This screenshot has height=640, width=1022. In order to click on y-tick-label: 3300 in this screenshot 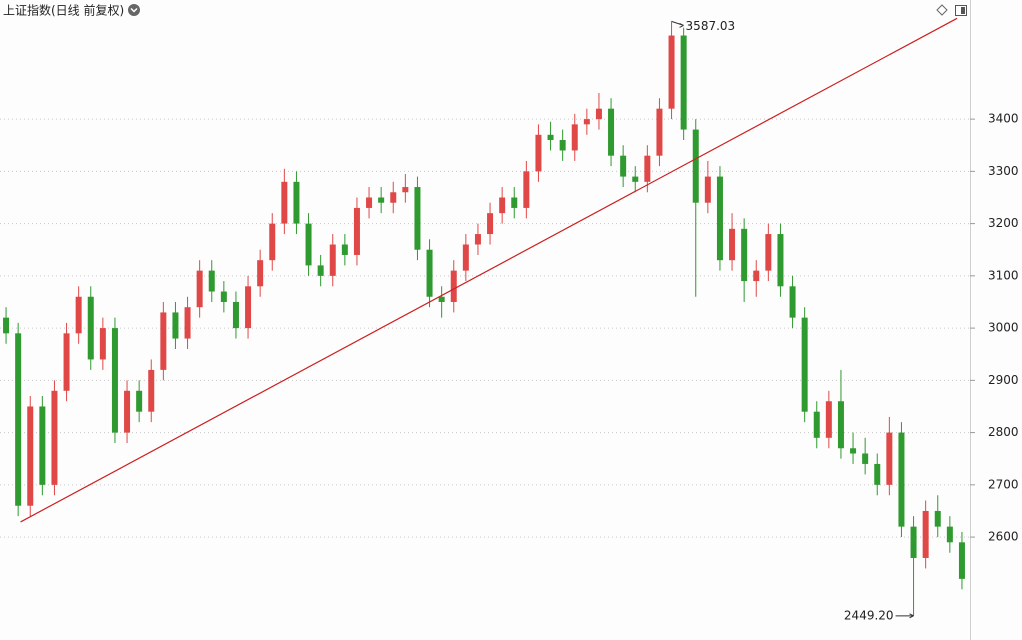, I will do `click(1003, 171)`.